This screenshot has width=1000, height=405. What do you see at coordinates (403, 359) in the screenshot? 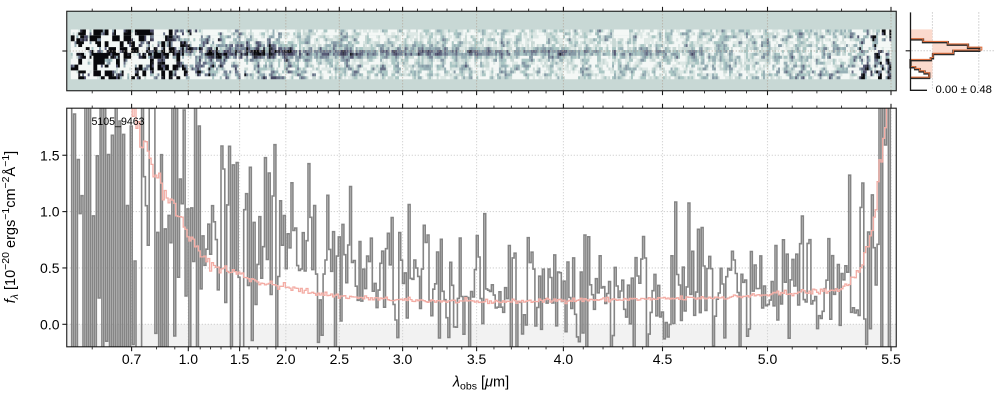
I see `svg-text: 3.0` at bounding box center [403, 359].